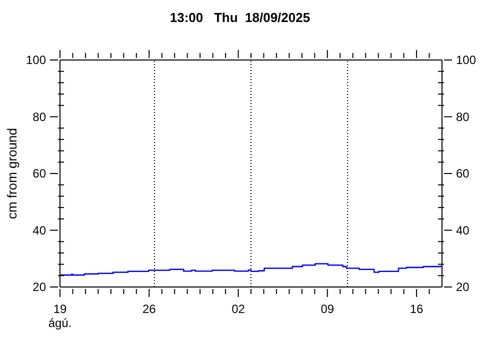 The image size is (480, 360). What do you see at coordinates (39, 230) in the screenshot?
I see `y-tick-label: 40` at bounding box center [39, 230].